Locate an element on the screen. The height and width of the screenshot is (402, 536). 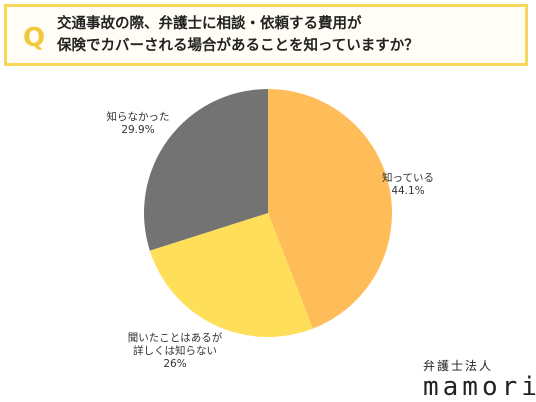
brand-subtitle: 弁護士法人 is located at coordinates (458, 366).